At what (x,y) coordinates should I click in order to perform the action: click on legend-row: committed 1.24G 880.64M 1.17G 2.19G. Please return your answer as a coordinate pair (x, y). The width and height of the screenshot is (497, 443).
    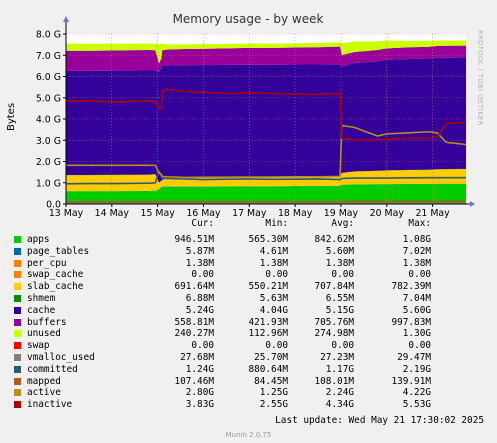
    Looking at the image, I should click on (249, 370).